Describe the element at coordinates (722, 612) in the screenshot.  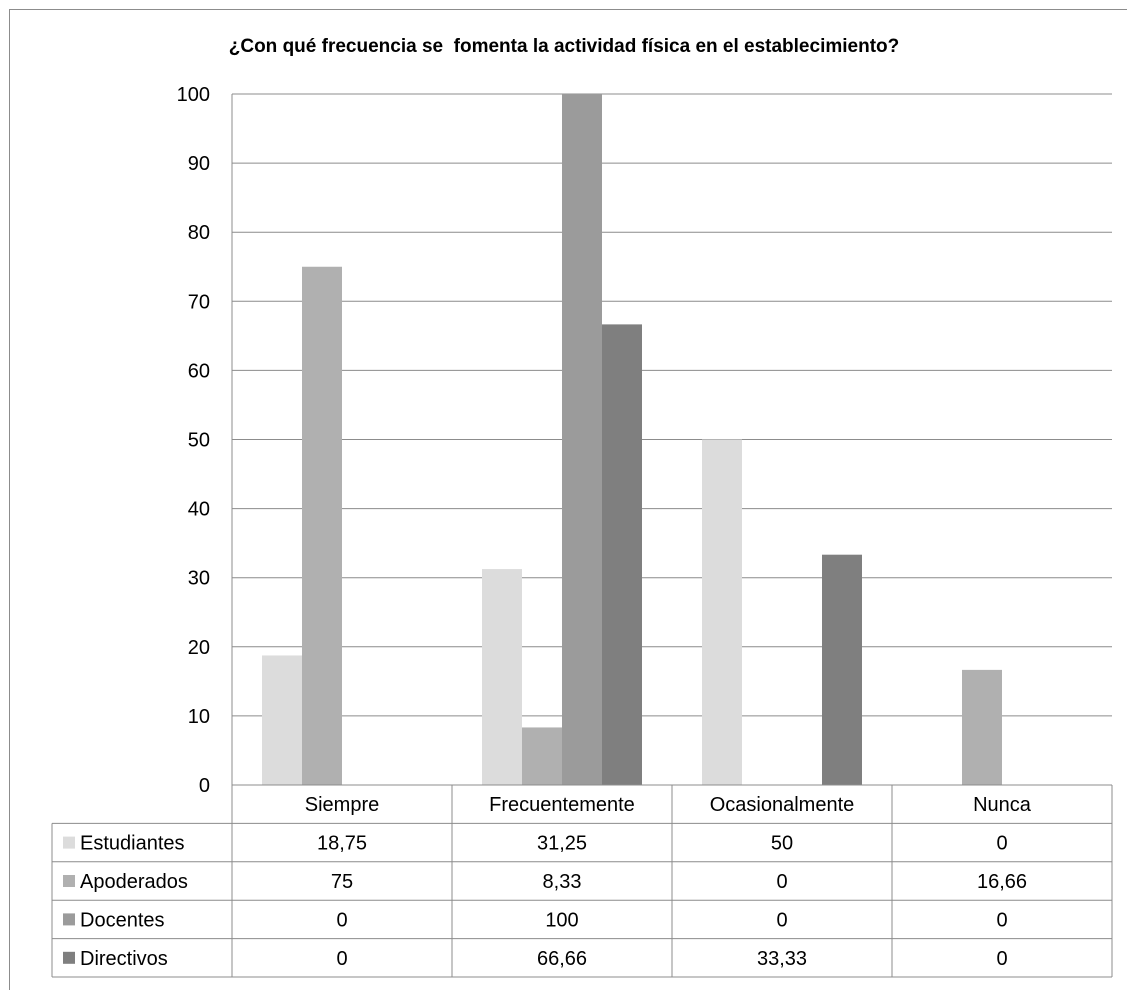
I see `bar-estudiantes-ocasionalmente` at that location.